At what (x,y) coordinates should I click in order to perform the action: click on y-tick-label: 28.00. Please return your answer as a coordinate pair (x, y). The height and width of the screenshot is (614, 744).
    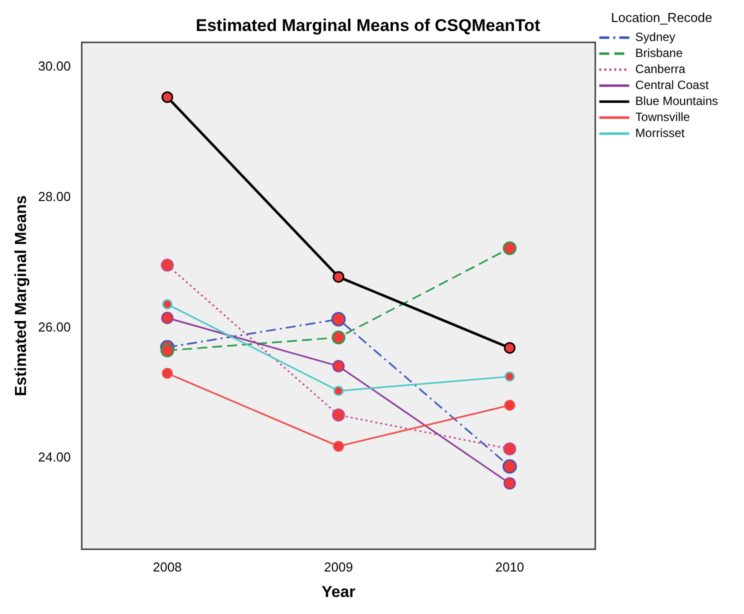
    Looking at the image, I should click on (54, 196).